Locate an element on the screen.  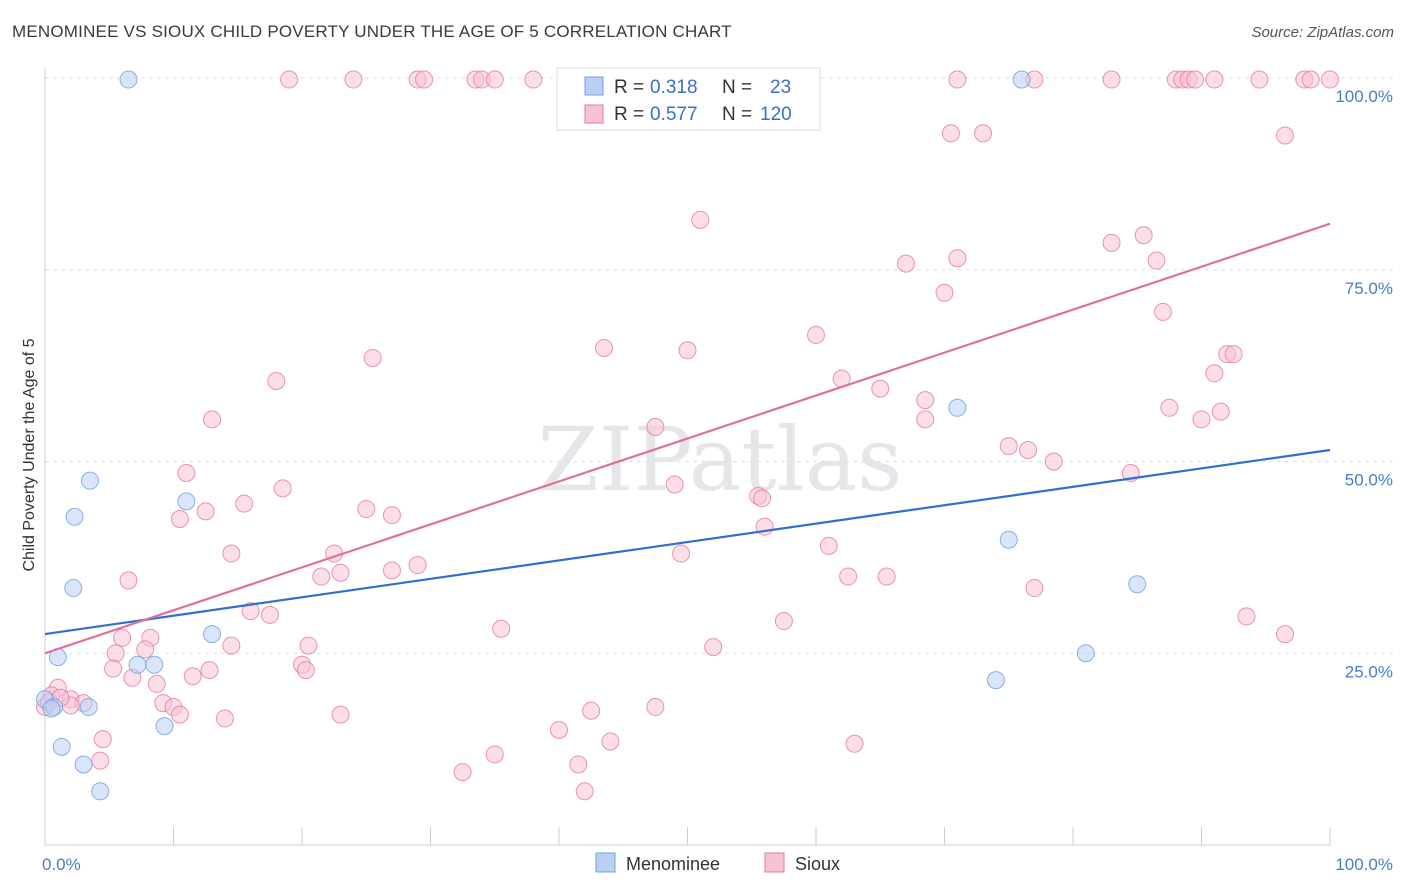
series-swatch-sioux is located at coordinates (774, 862).